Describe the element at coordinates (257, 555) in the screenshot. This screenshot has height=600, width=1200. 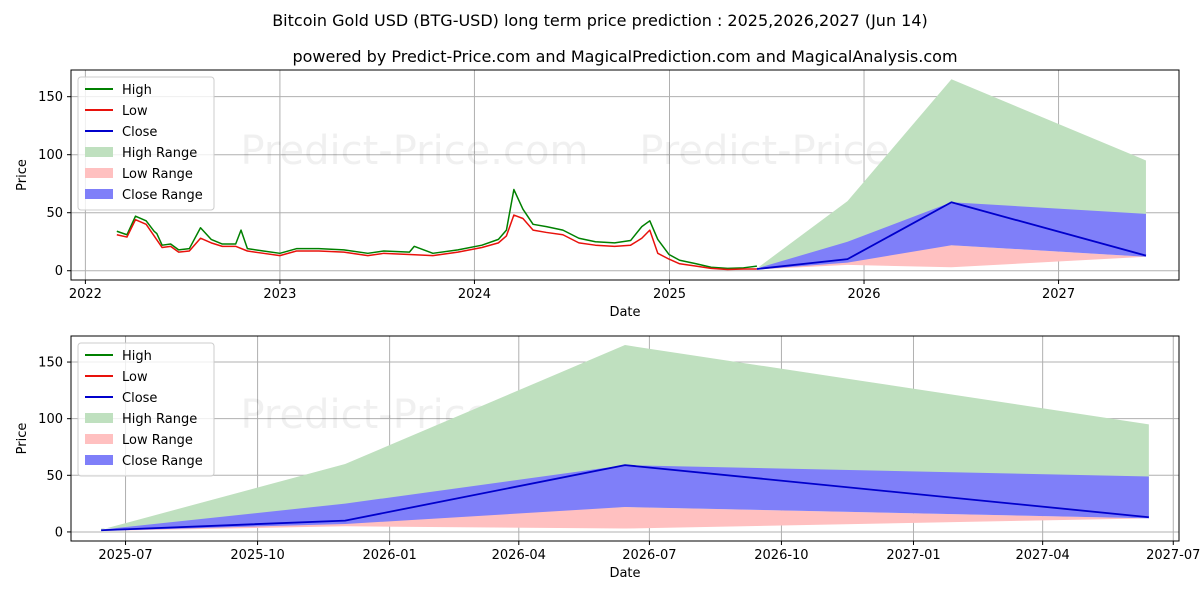
I see `x-tick-label: 2025-10` at that location.